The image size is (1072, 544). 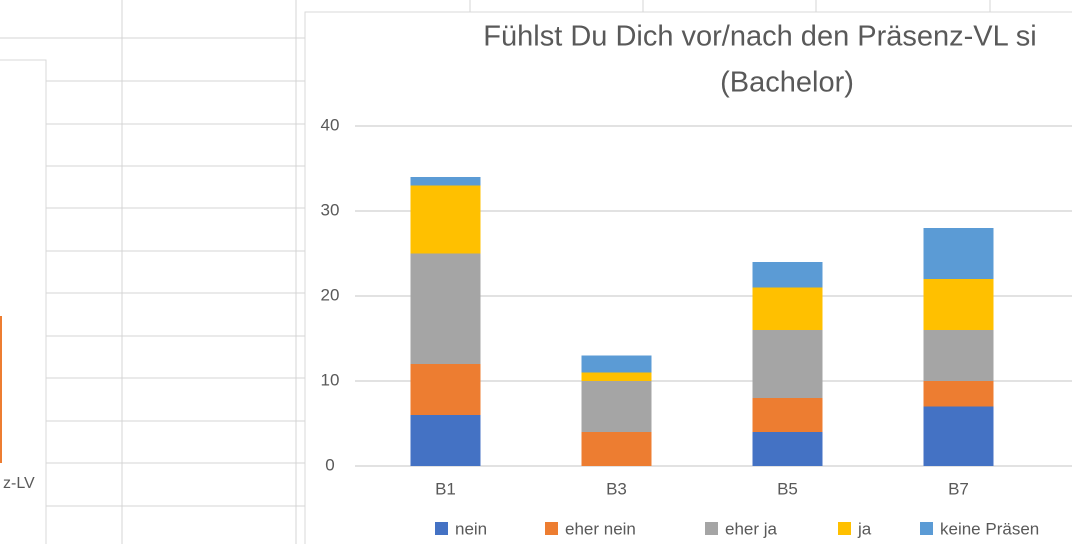 I want to click on chart-title: (Bachelor), so click(x=787, y=83).